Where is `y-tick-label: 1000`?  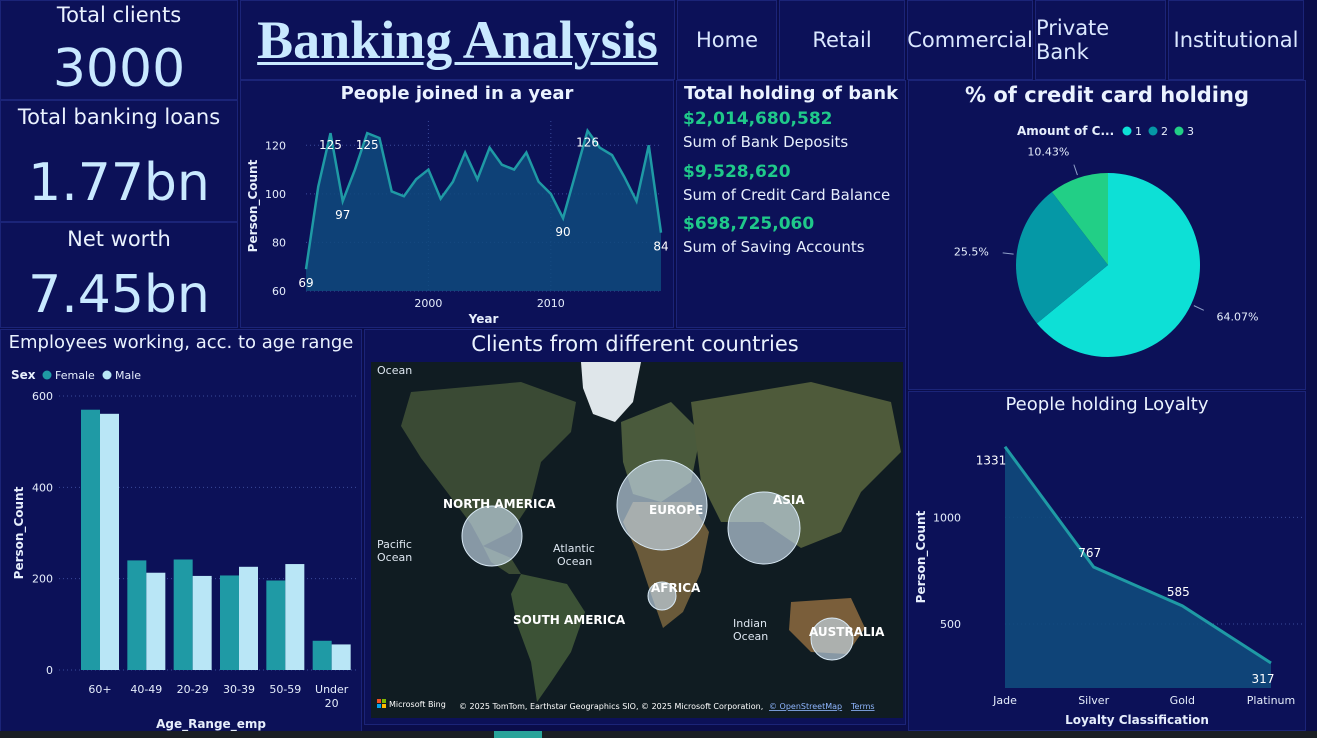
y-tick-label: 1000 is located at coordinates (947, 517).